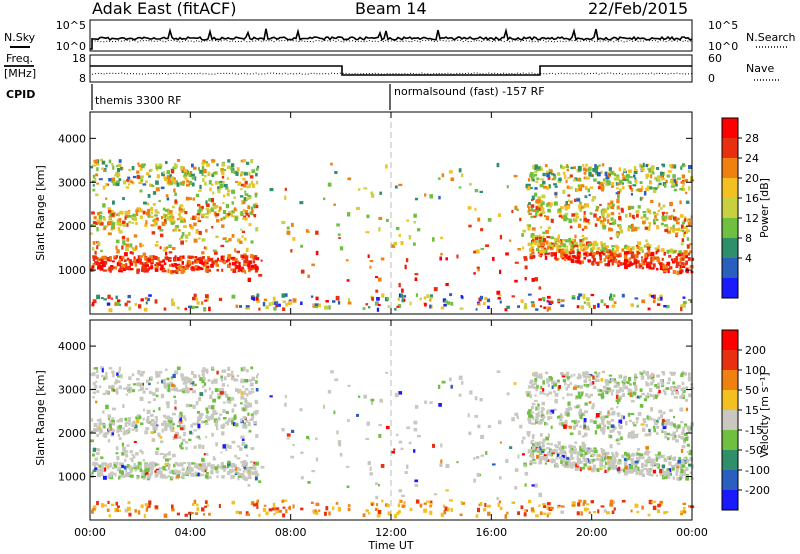 The image size is (800, 554). What do you see at coordinates (72, 477) in the screenshot?
I see `y-tick-label: 1000` at bounding box center [72, 477].